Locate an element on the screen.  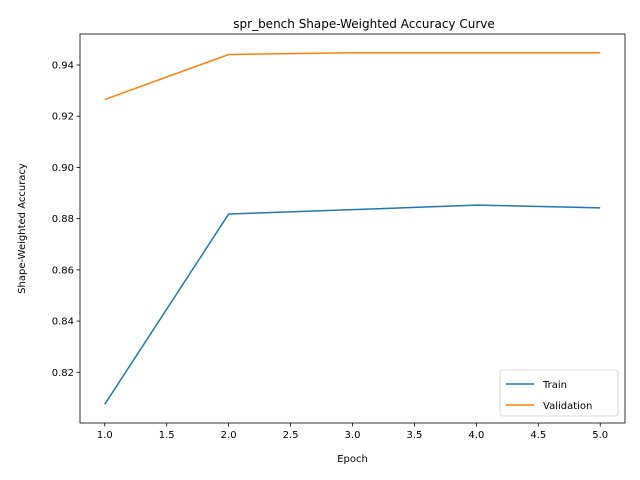
y-tick-label: 0.86 is located at coordinates (63, 270).